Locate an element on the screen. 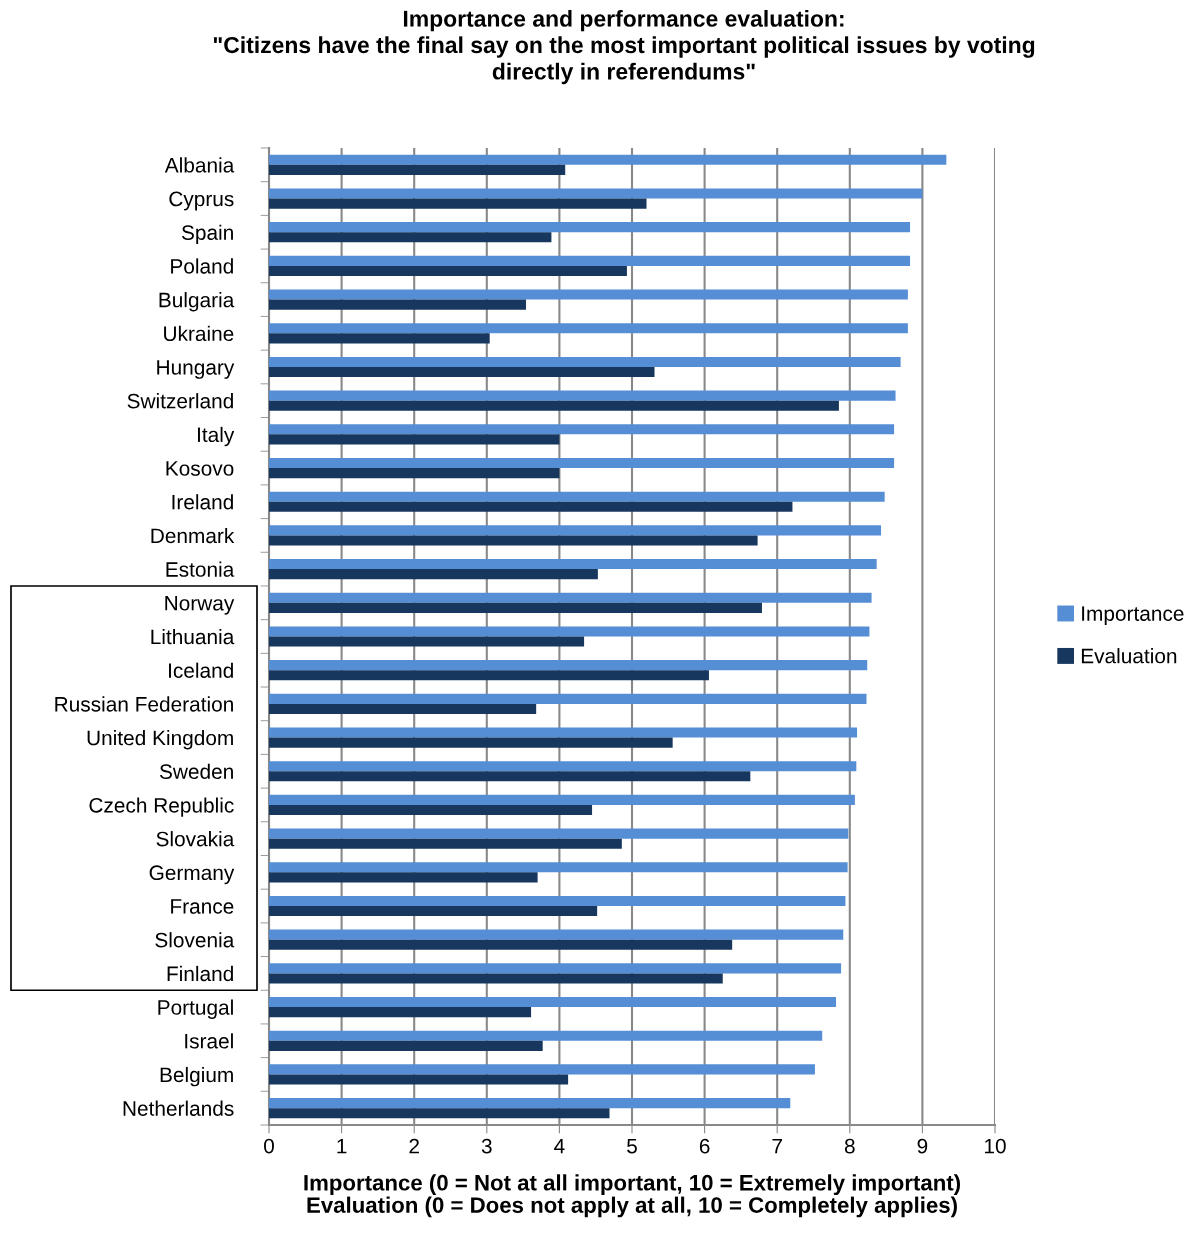 This screenshot has height=1242, width=1200. y-tick-label: Estonia is located at coordinates (200, 569).